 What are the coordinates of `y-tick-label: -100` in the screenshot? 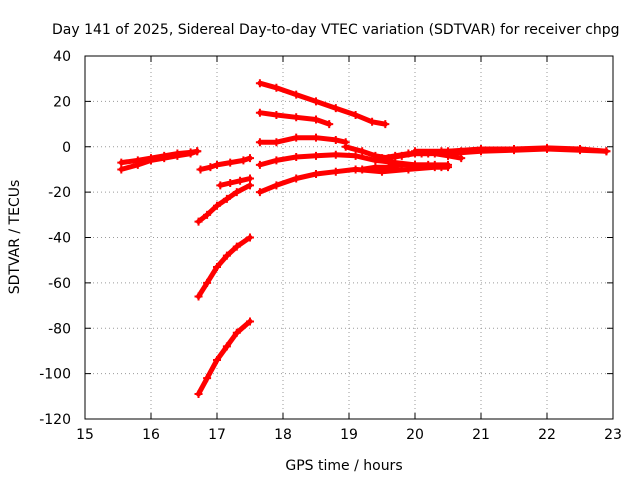 It's located at (55, 375).